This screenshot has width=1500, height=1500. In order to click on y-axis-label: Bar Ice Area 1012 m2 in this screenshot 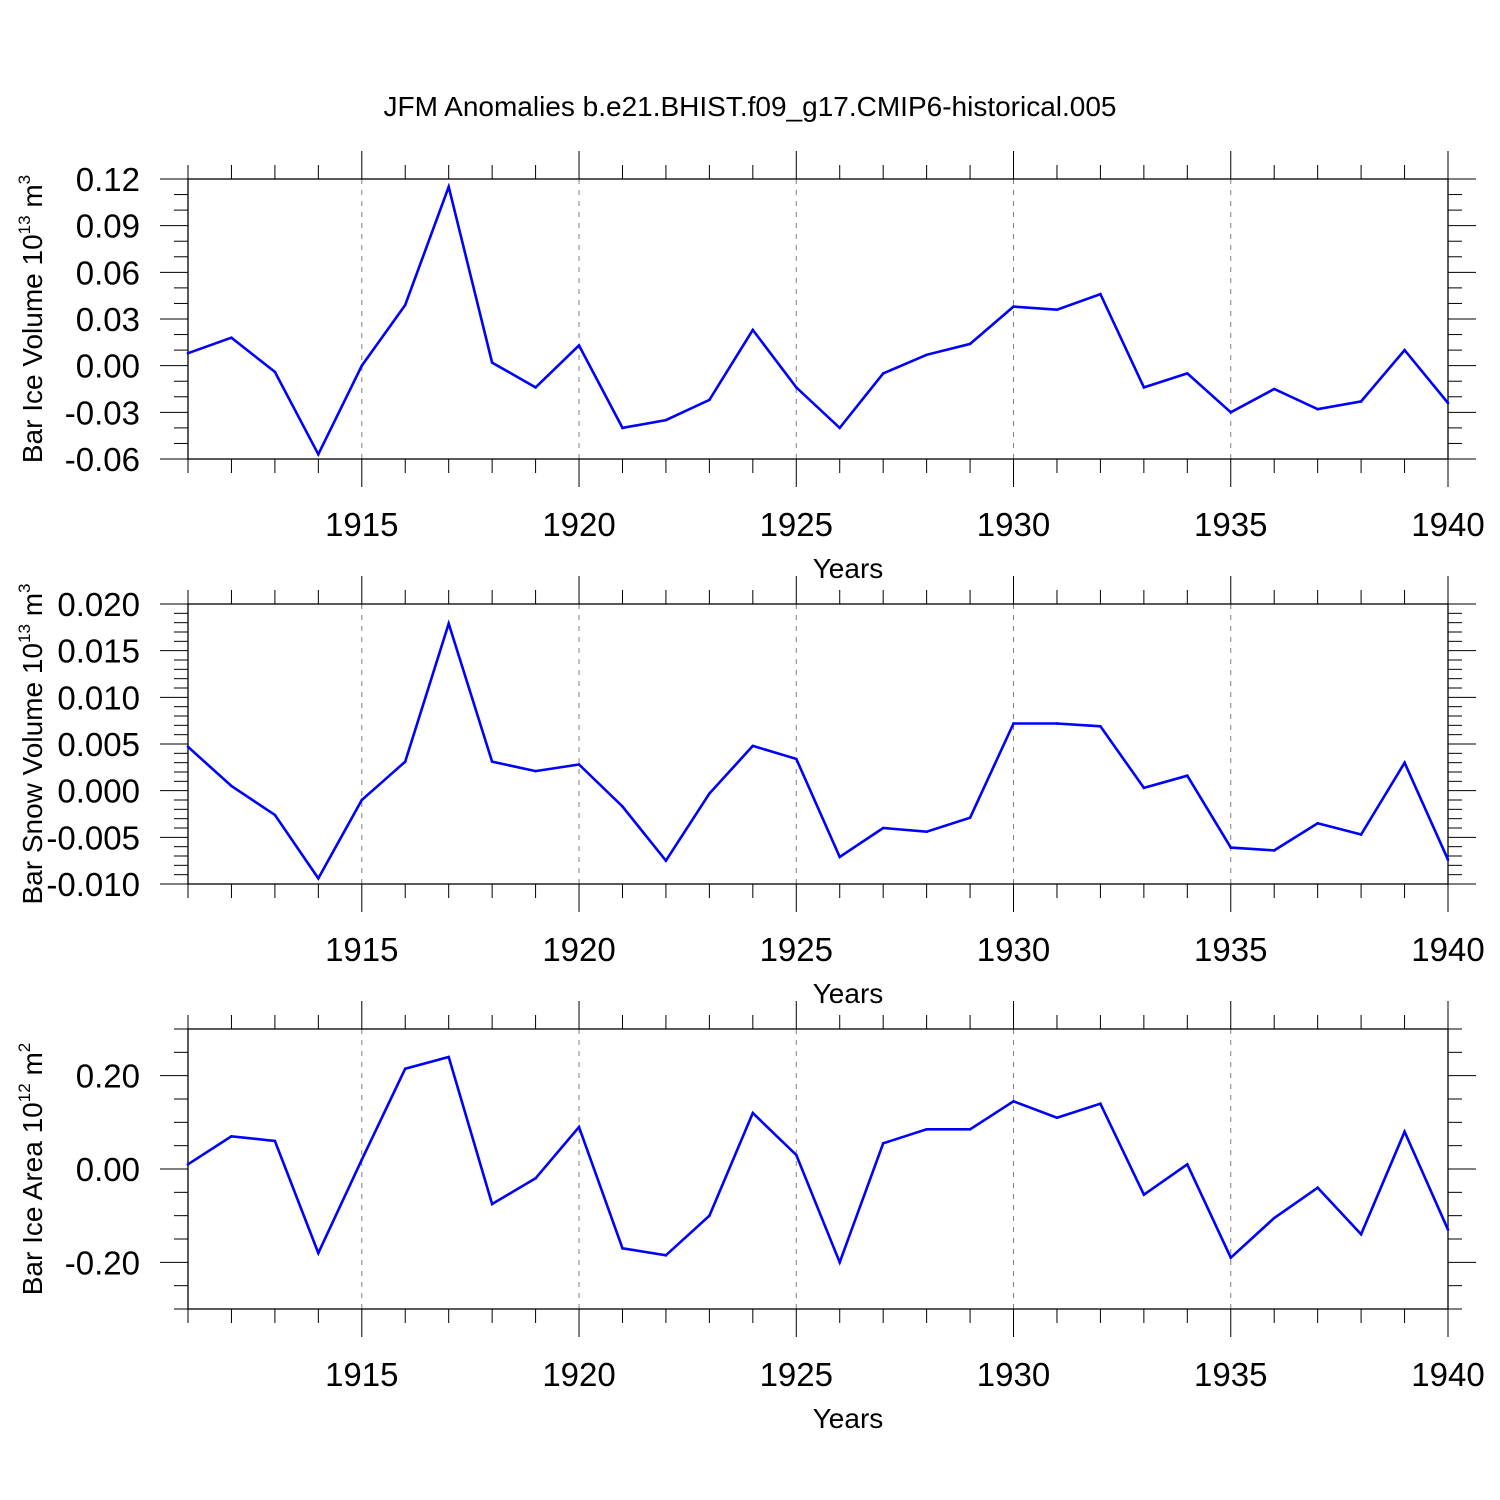, I will do `click(31, 1169)`.